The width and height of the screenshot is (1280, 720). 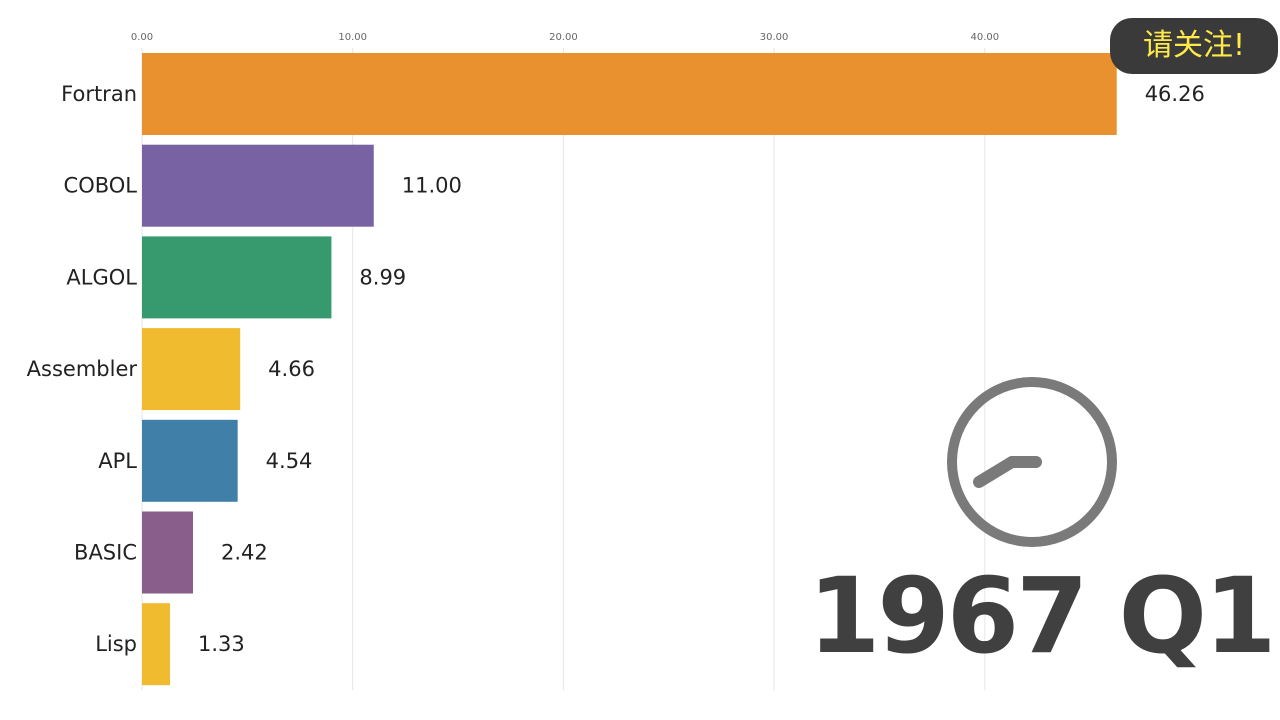 I want to click on period-label: 1967 Q1, so click(x=1042, y=616).